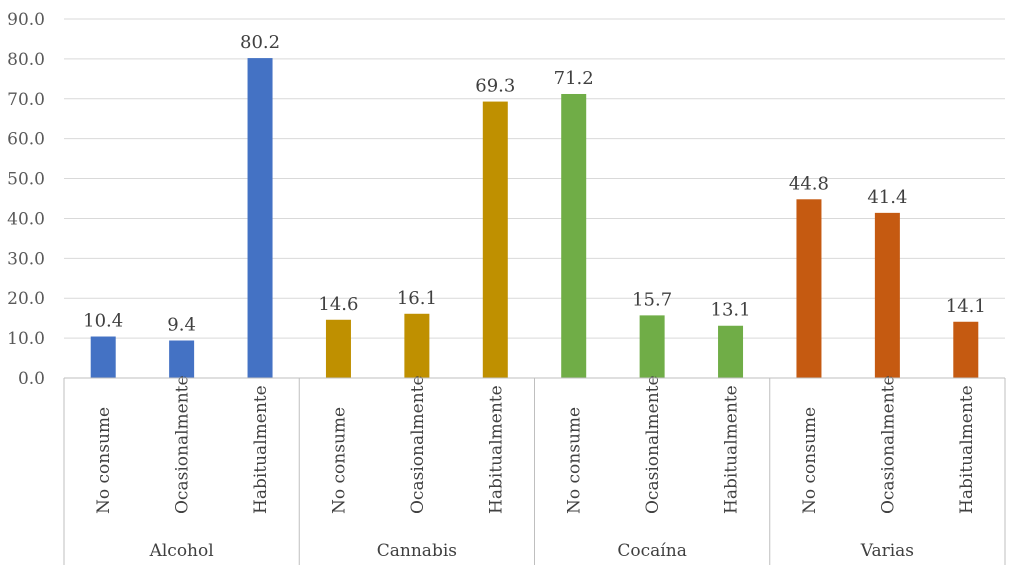  What do you see at coordinates (731, 310) in the screenshot?
I see `data-label: 13.1` at bounding box center [731, 310].